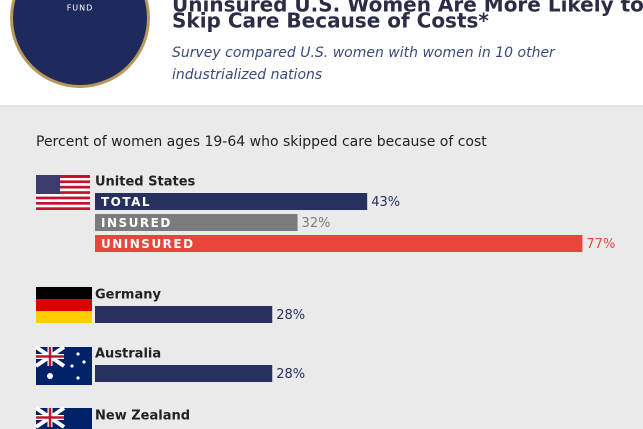  I want to click on bar-label: UNINSURED, so click(148, 244).